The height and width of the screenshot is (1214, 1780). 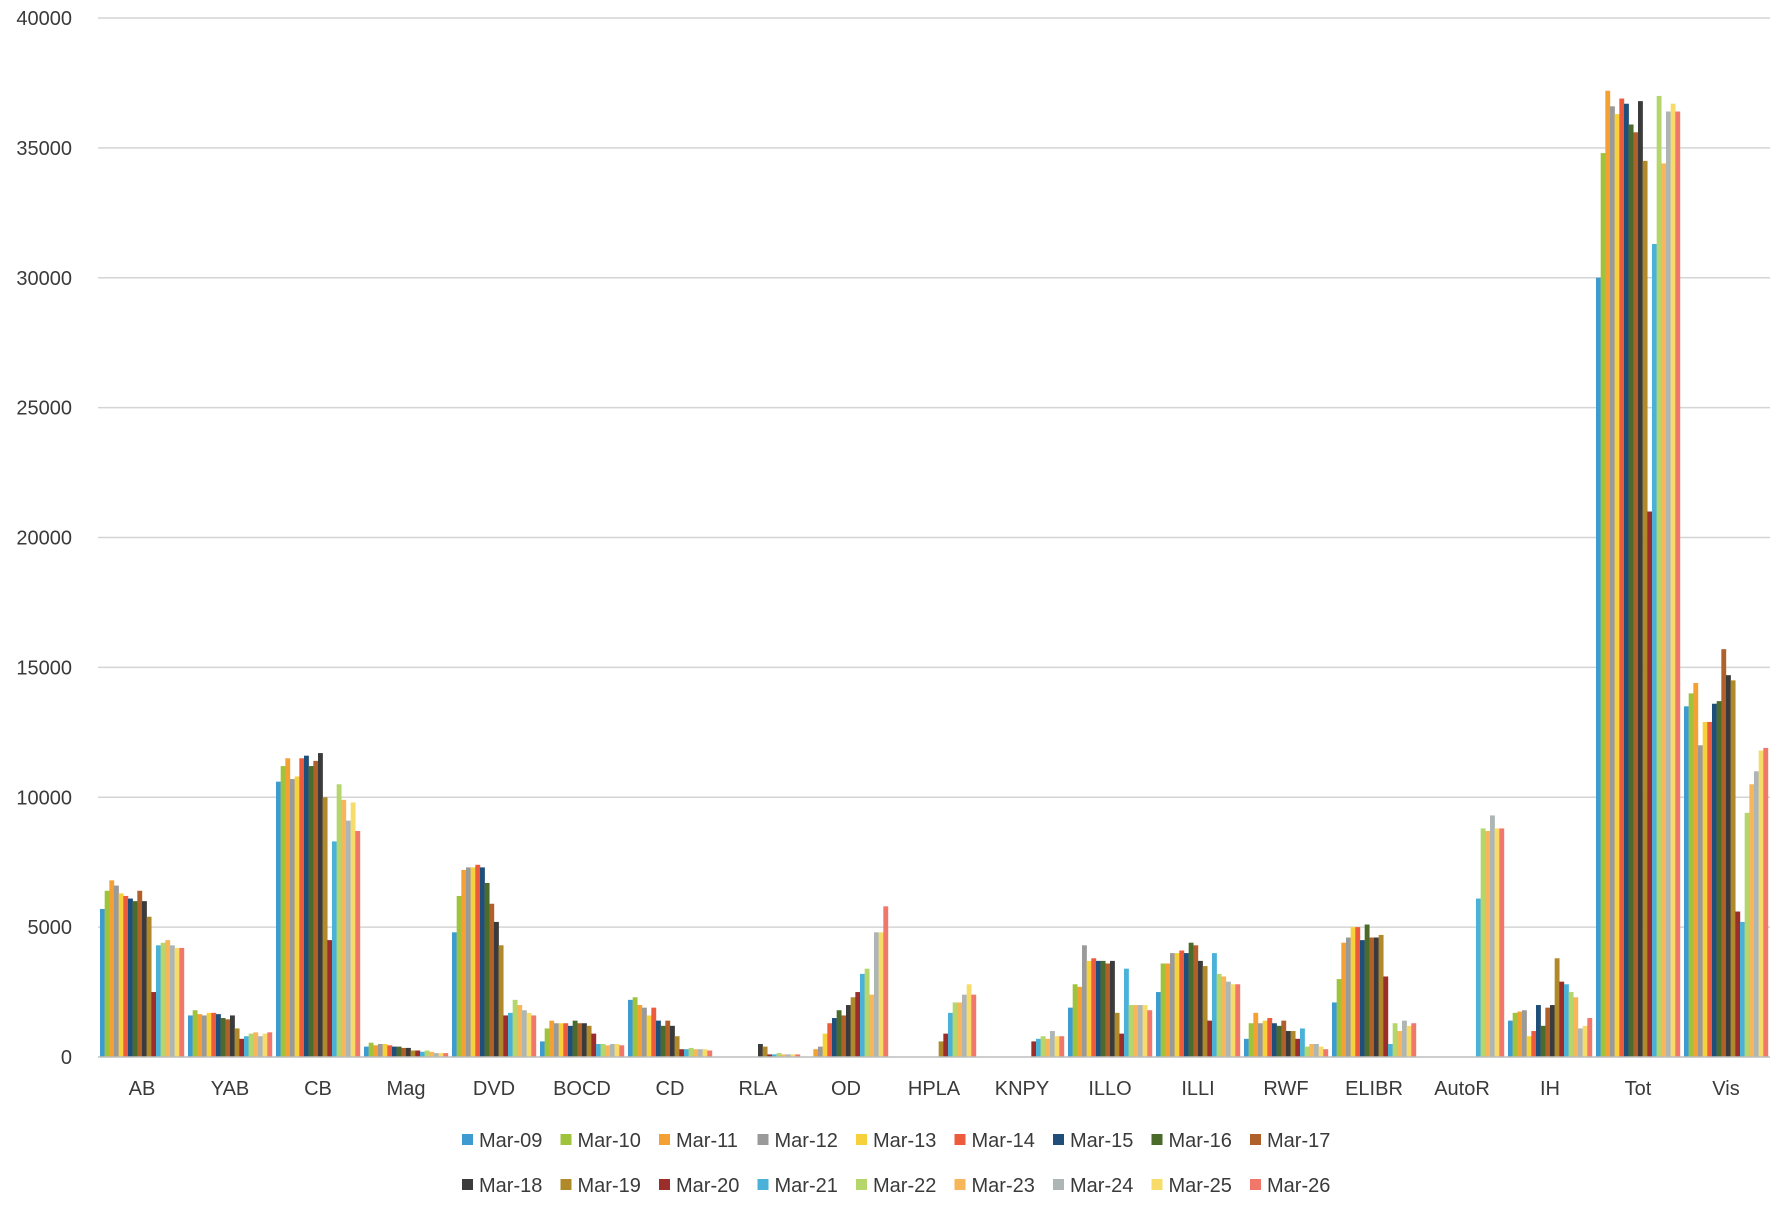 I want to click on bar-group-illo, so click(x=1110, y=1001).